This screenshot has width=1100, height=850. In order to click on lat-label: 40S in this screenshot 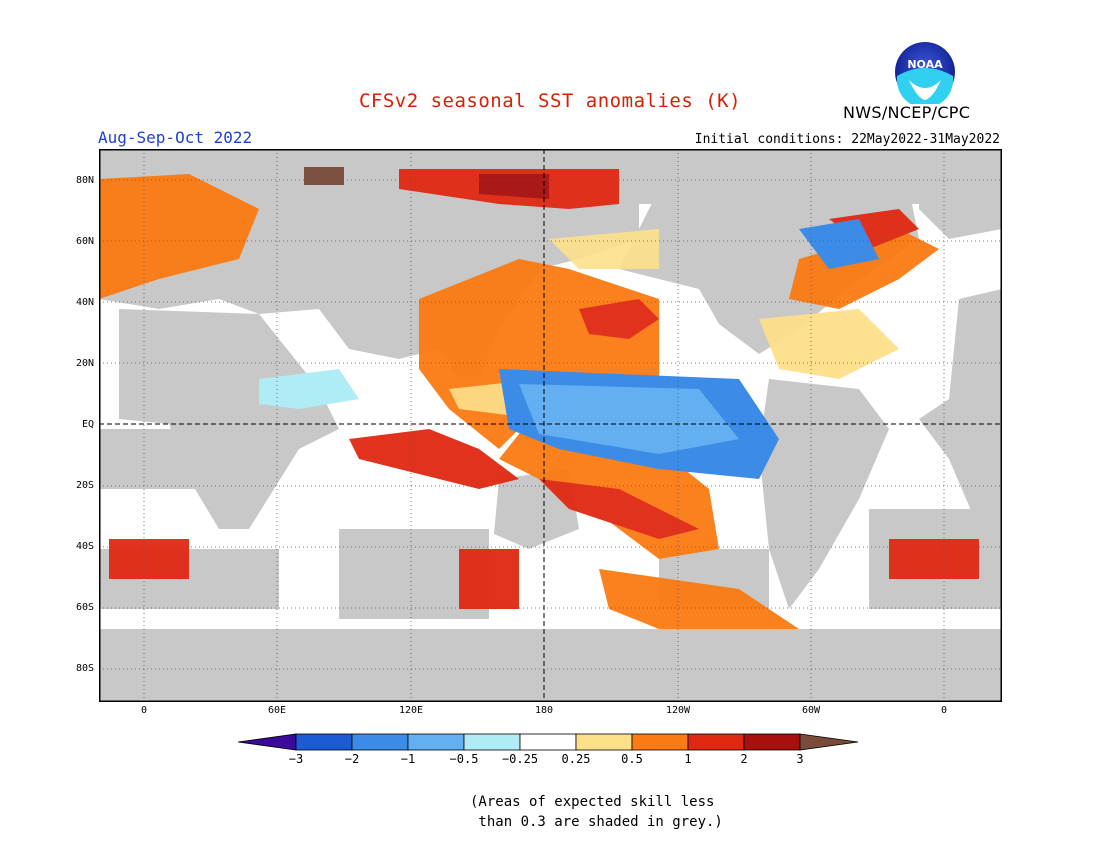, I will do `click(84, 546)`.